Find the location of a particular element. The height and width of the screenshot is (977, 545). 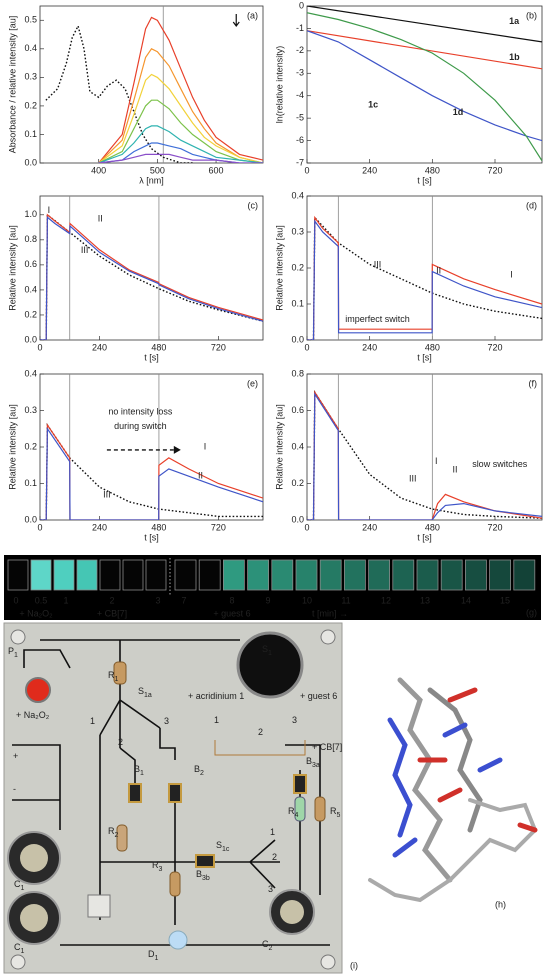

time-label: 7 is located at coordinates (183, 600).